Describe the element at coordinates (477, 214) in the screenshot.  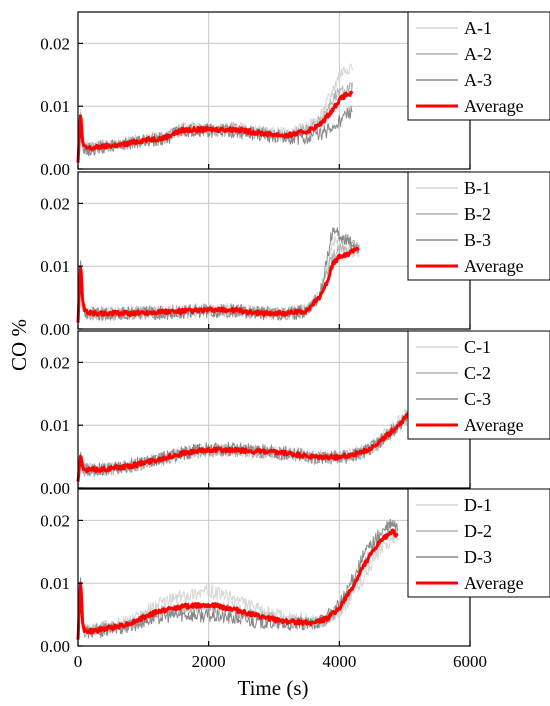
I see `legend-label: B-2` at that location.